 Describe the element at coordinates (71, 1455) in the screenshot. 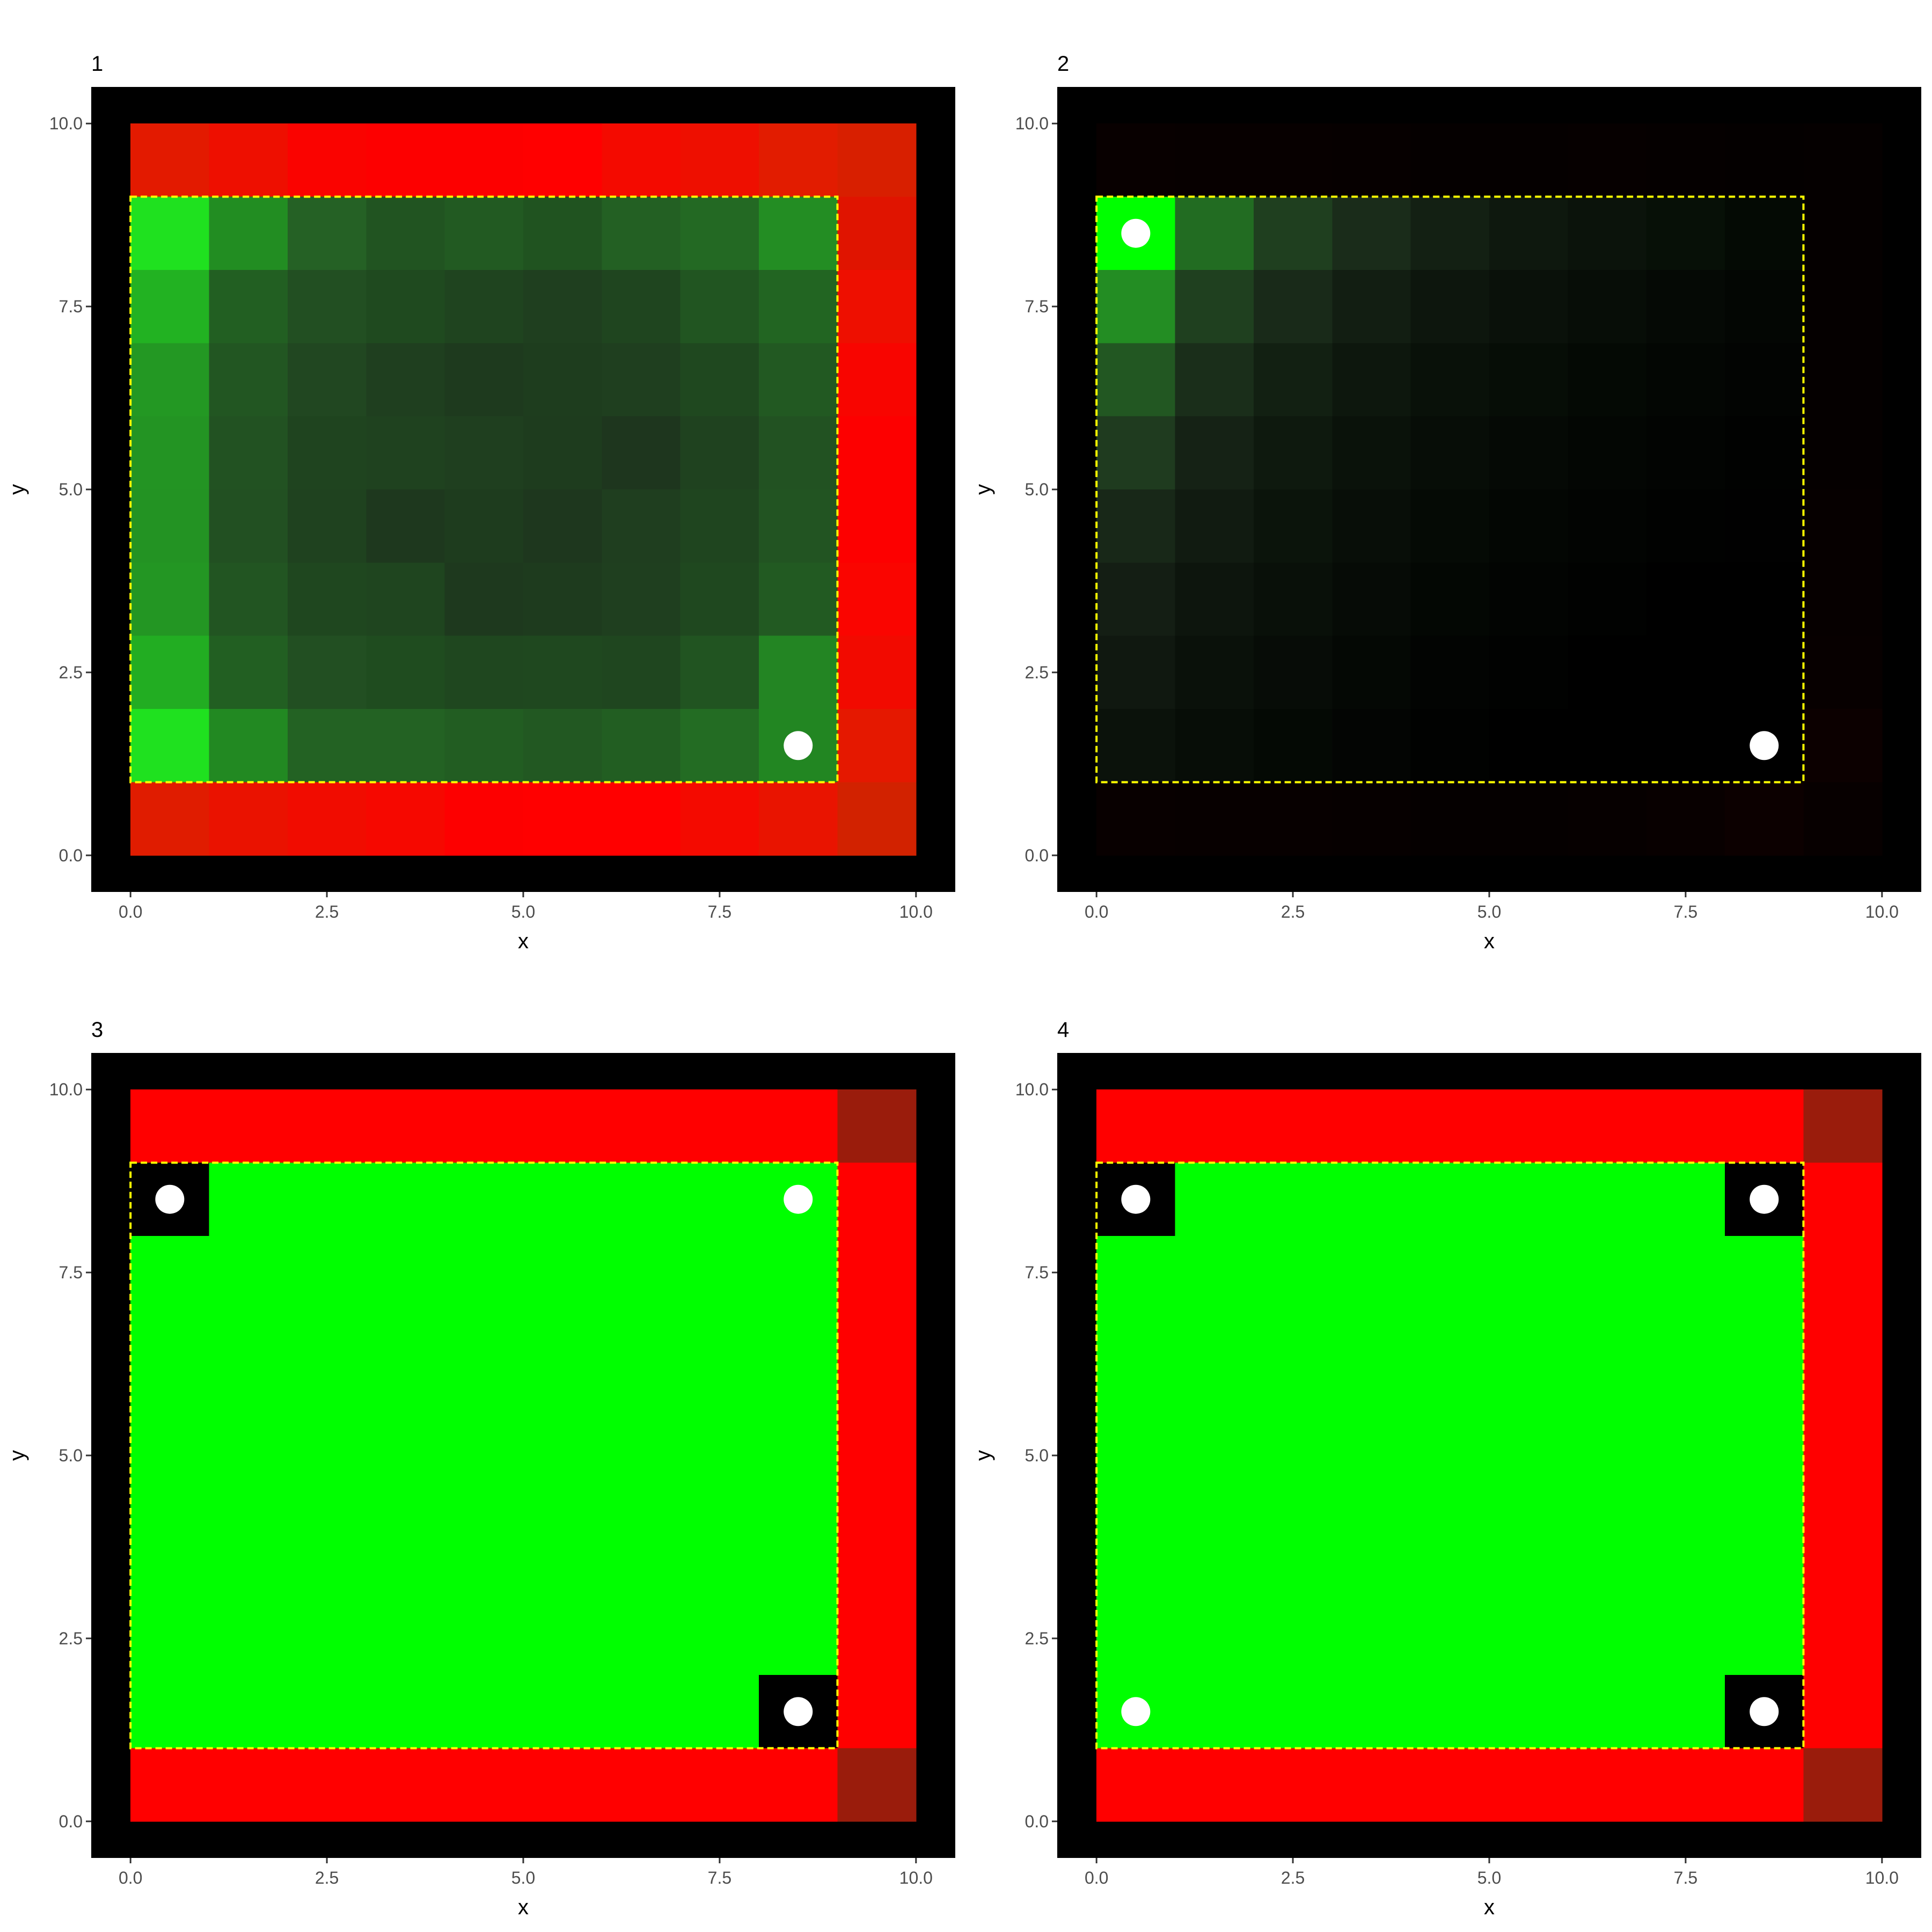

I see `y-tick-label: 5.0` at that location.